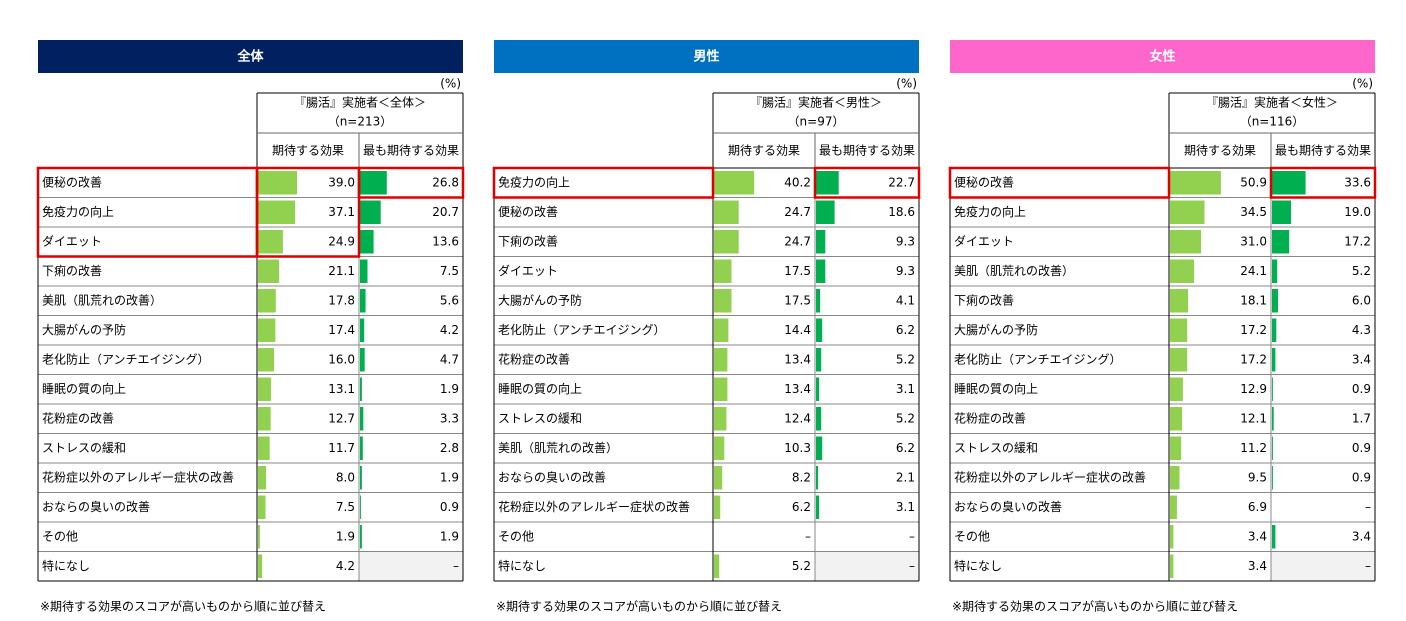 This screenshot has height=621, width=1406. I want to click on value-label: 39.0, so click(341, 182).